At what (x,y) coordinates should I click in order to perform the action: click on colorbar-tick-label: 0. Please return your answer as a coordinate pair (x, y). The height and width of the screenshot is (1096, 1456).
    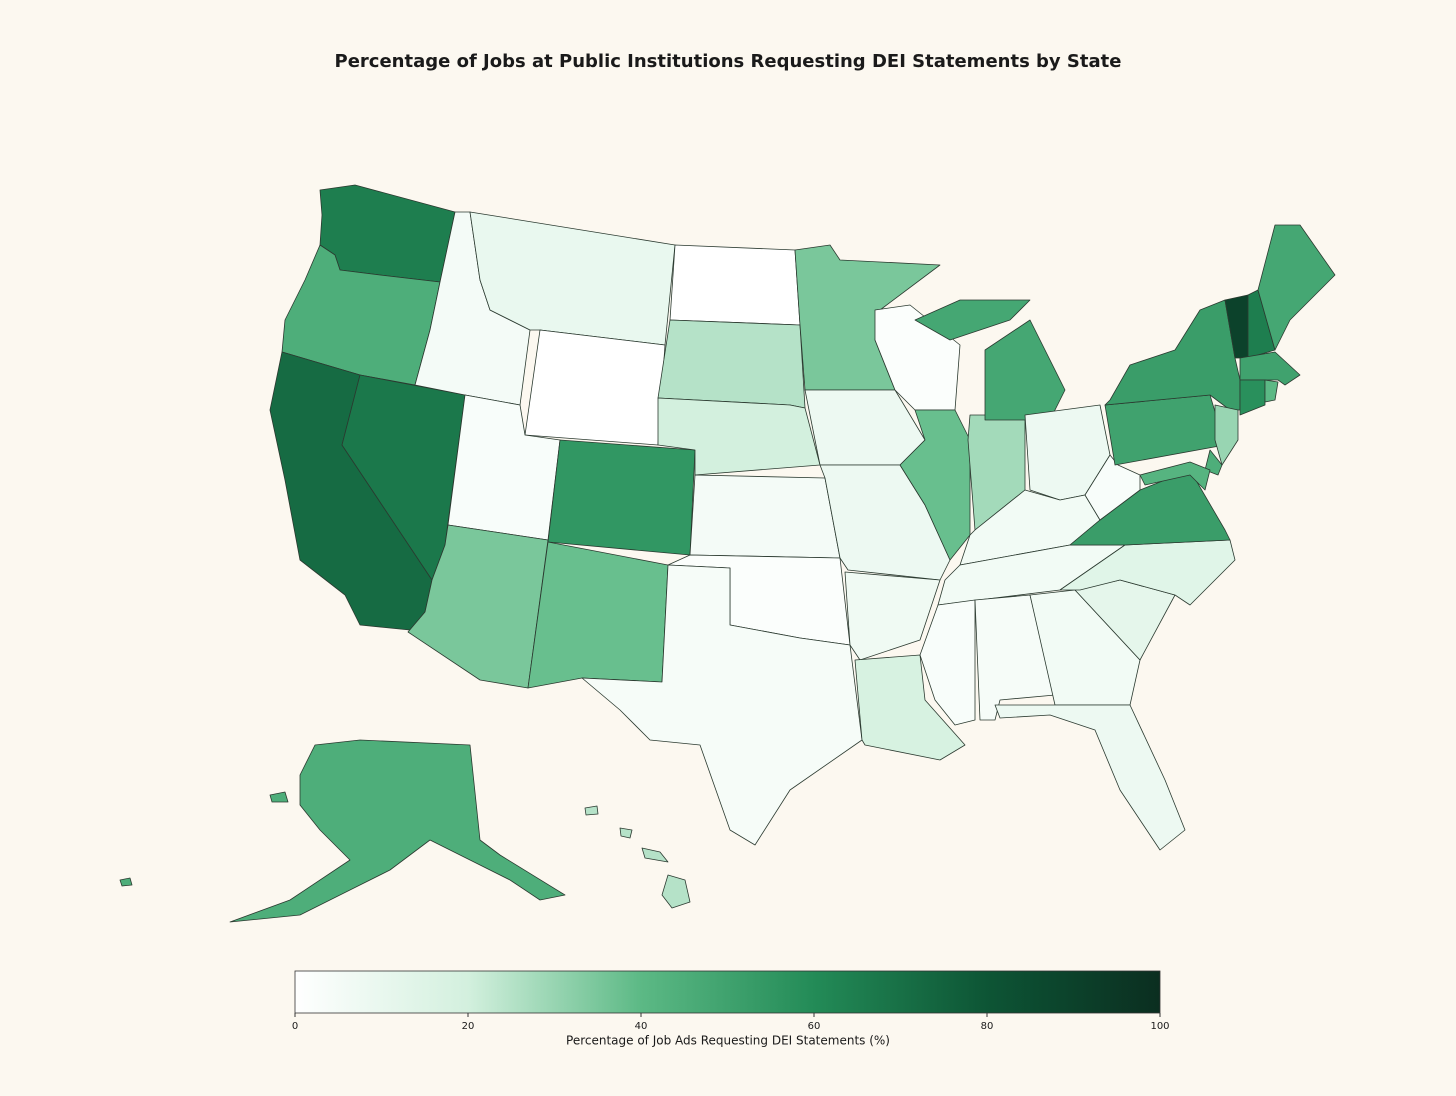
    Looking at the image, I should click on (295, 1026).